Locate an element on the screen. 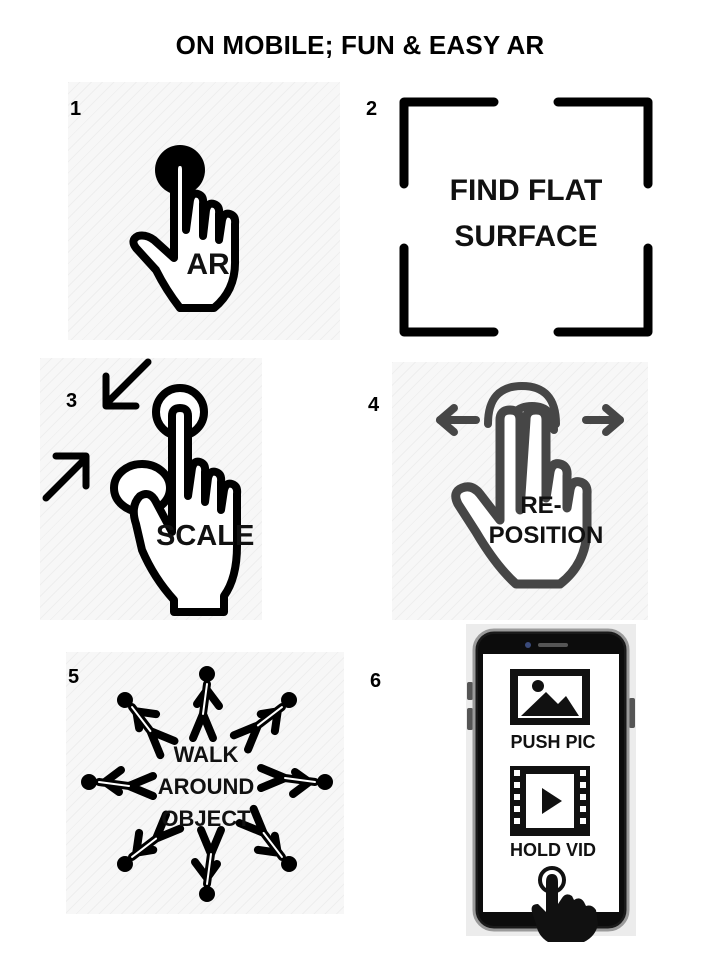  step-5-label-line2: AROUND is located at coordinates (206, 786).